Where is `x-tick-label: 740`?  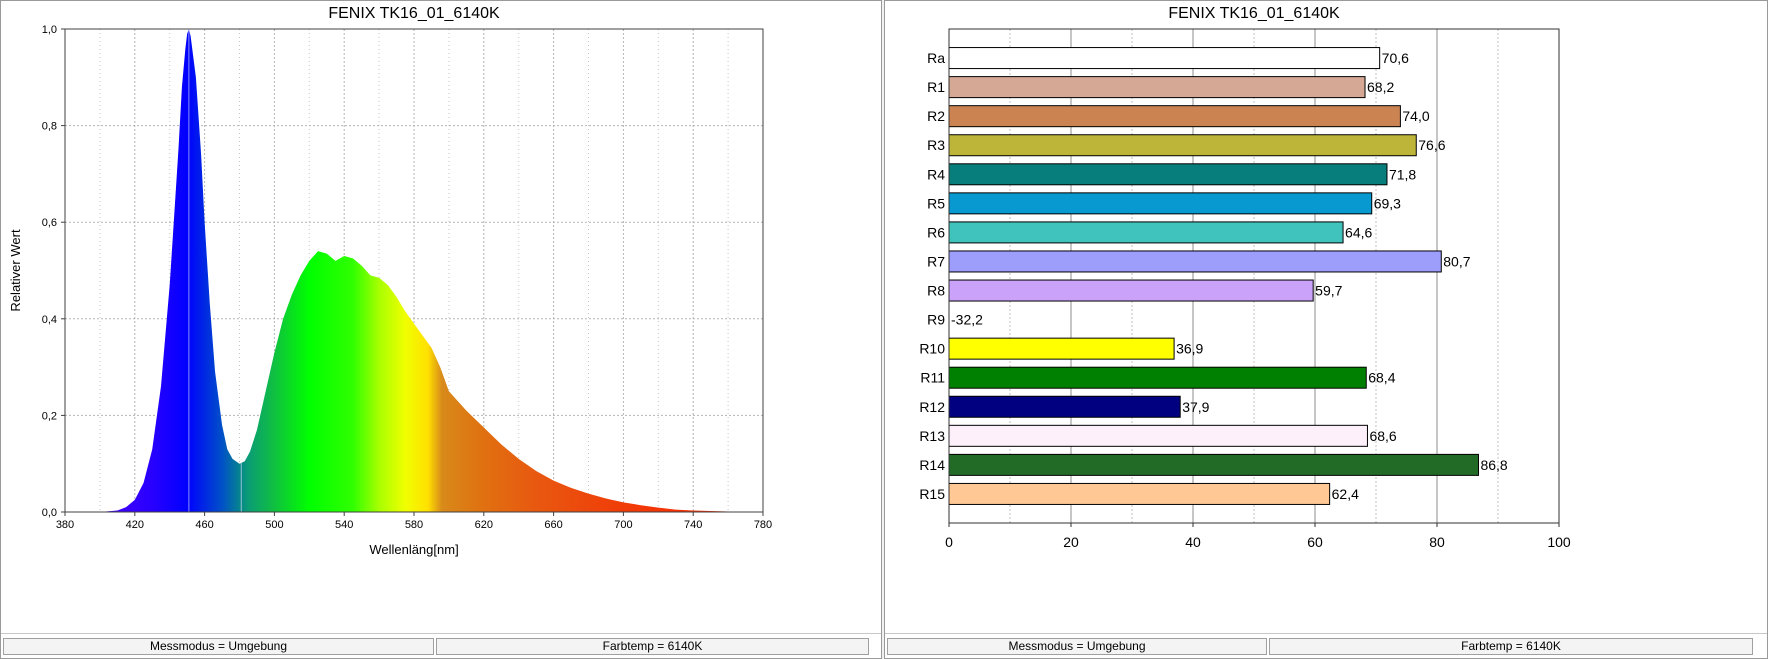
x-tick-label: 740 is located at coordinates (693, 525).